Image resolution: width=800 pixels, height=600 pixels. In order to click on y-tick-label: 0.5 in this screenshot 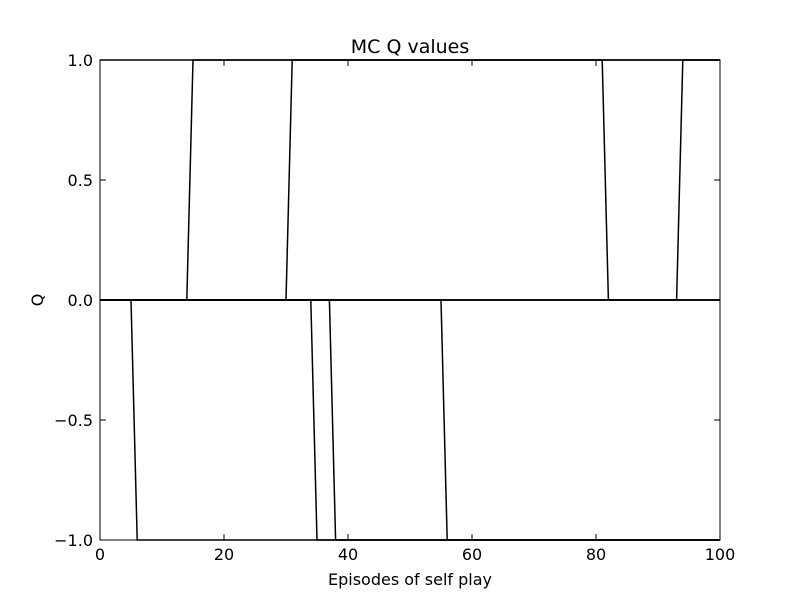, I will do `click(80, 180)`.